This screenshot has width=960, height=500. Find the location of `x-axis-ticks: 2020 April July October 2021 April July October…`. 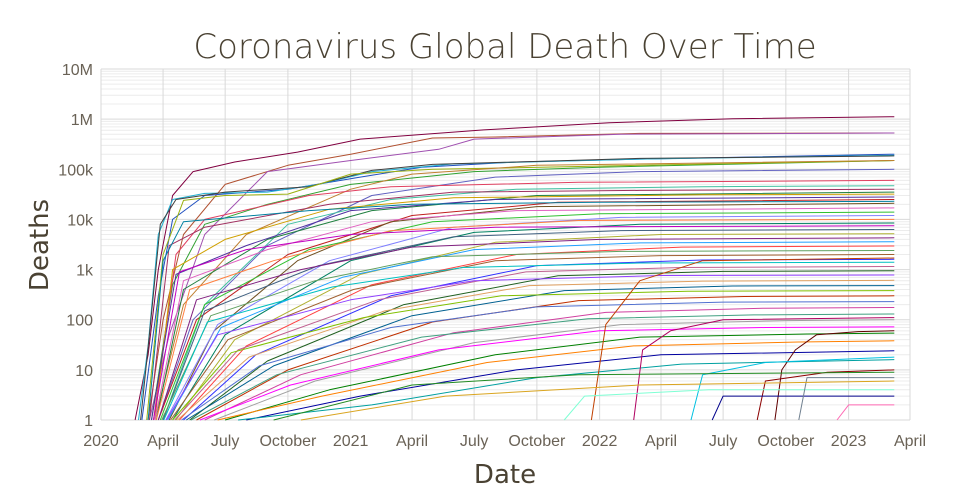

x-axis-ticks: 2020 April July October 2021 April July October… is located at coordinates (504, 441).